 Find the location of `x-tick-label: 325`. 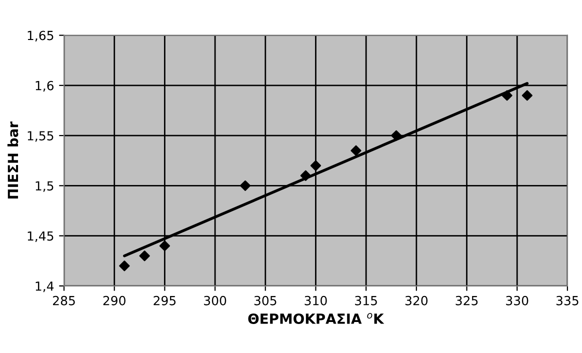

x-tick-label: 325 is located at coordinates (467, 301).